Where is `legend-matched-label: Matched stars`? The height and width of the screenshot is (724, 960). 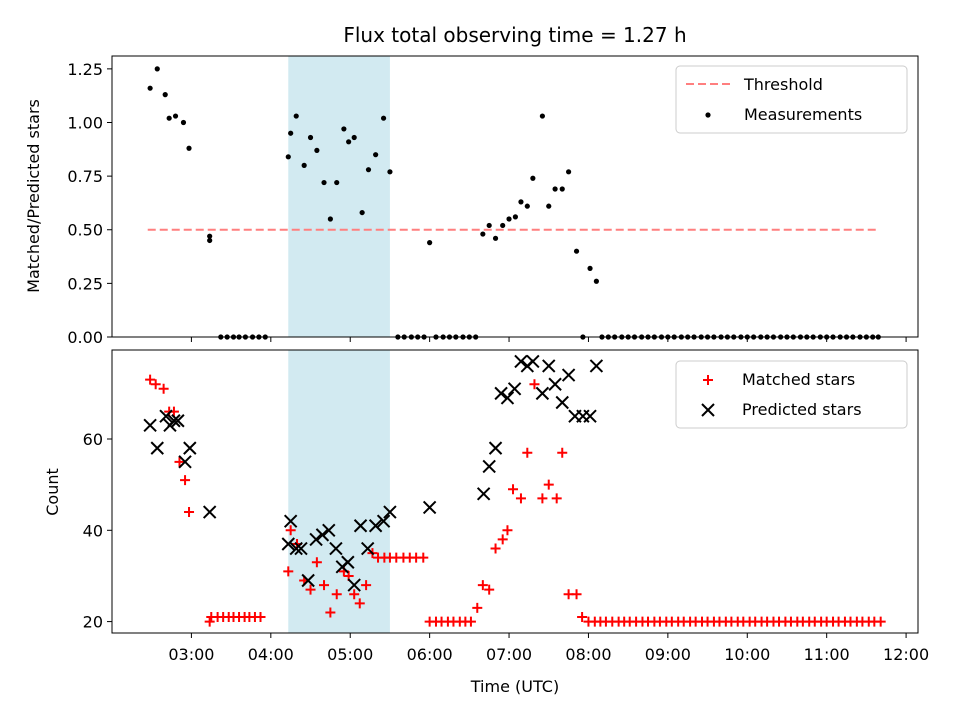 legend-matched-label: Matched stars is located at coordinates (798, 379).